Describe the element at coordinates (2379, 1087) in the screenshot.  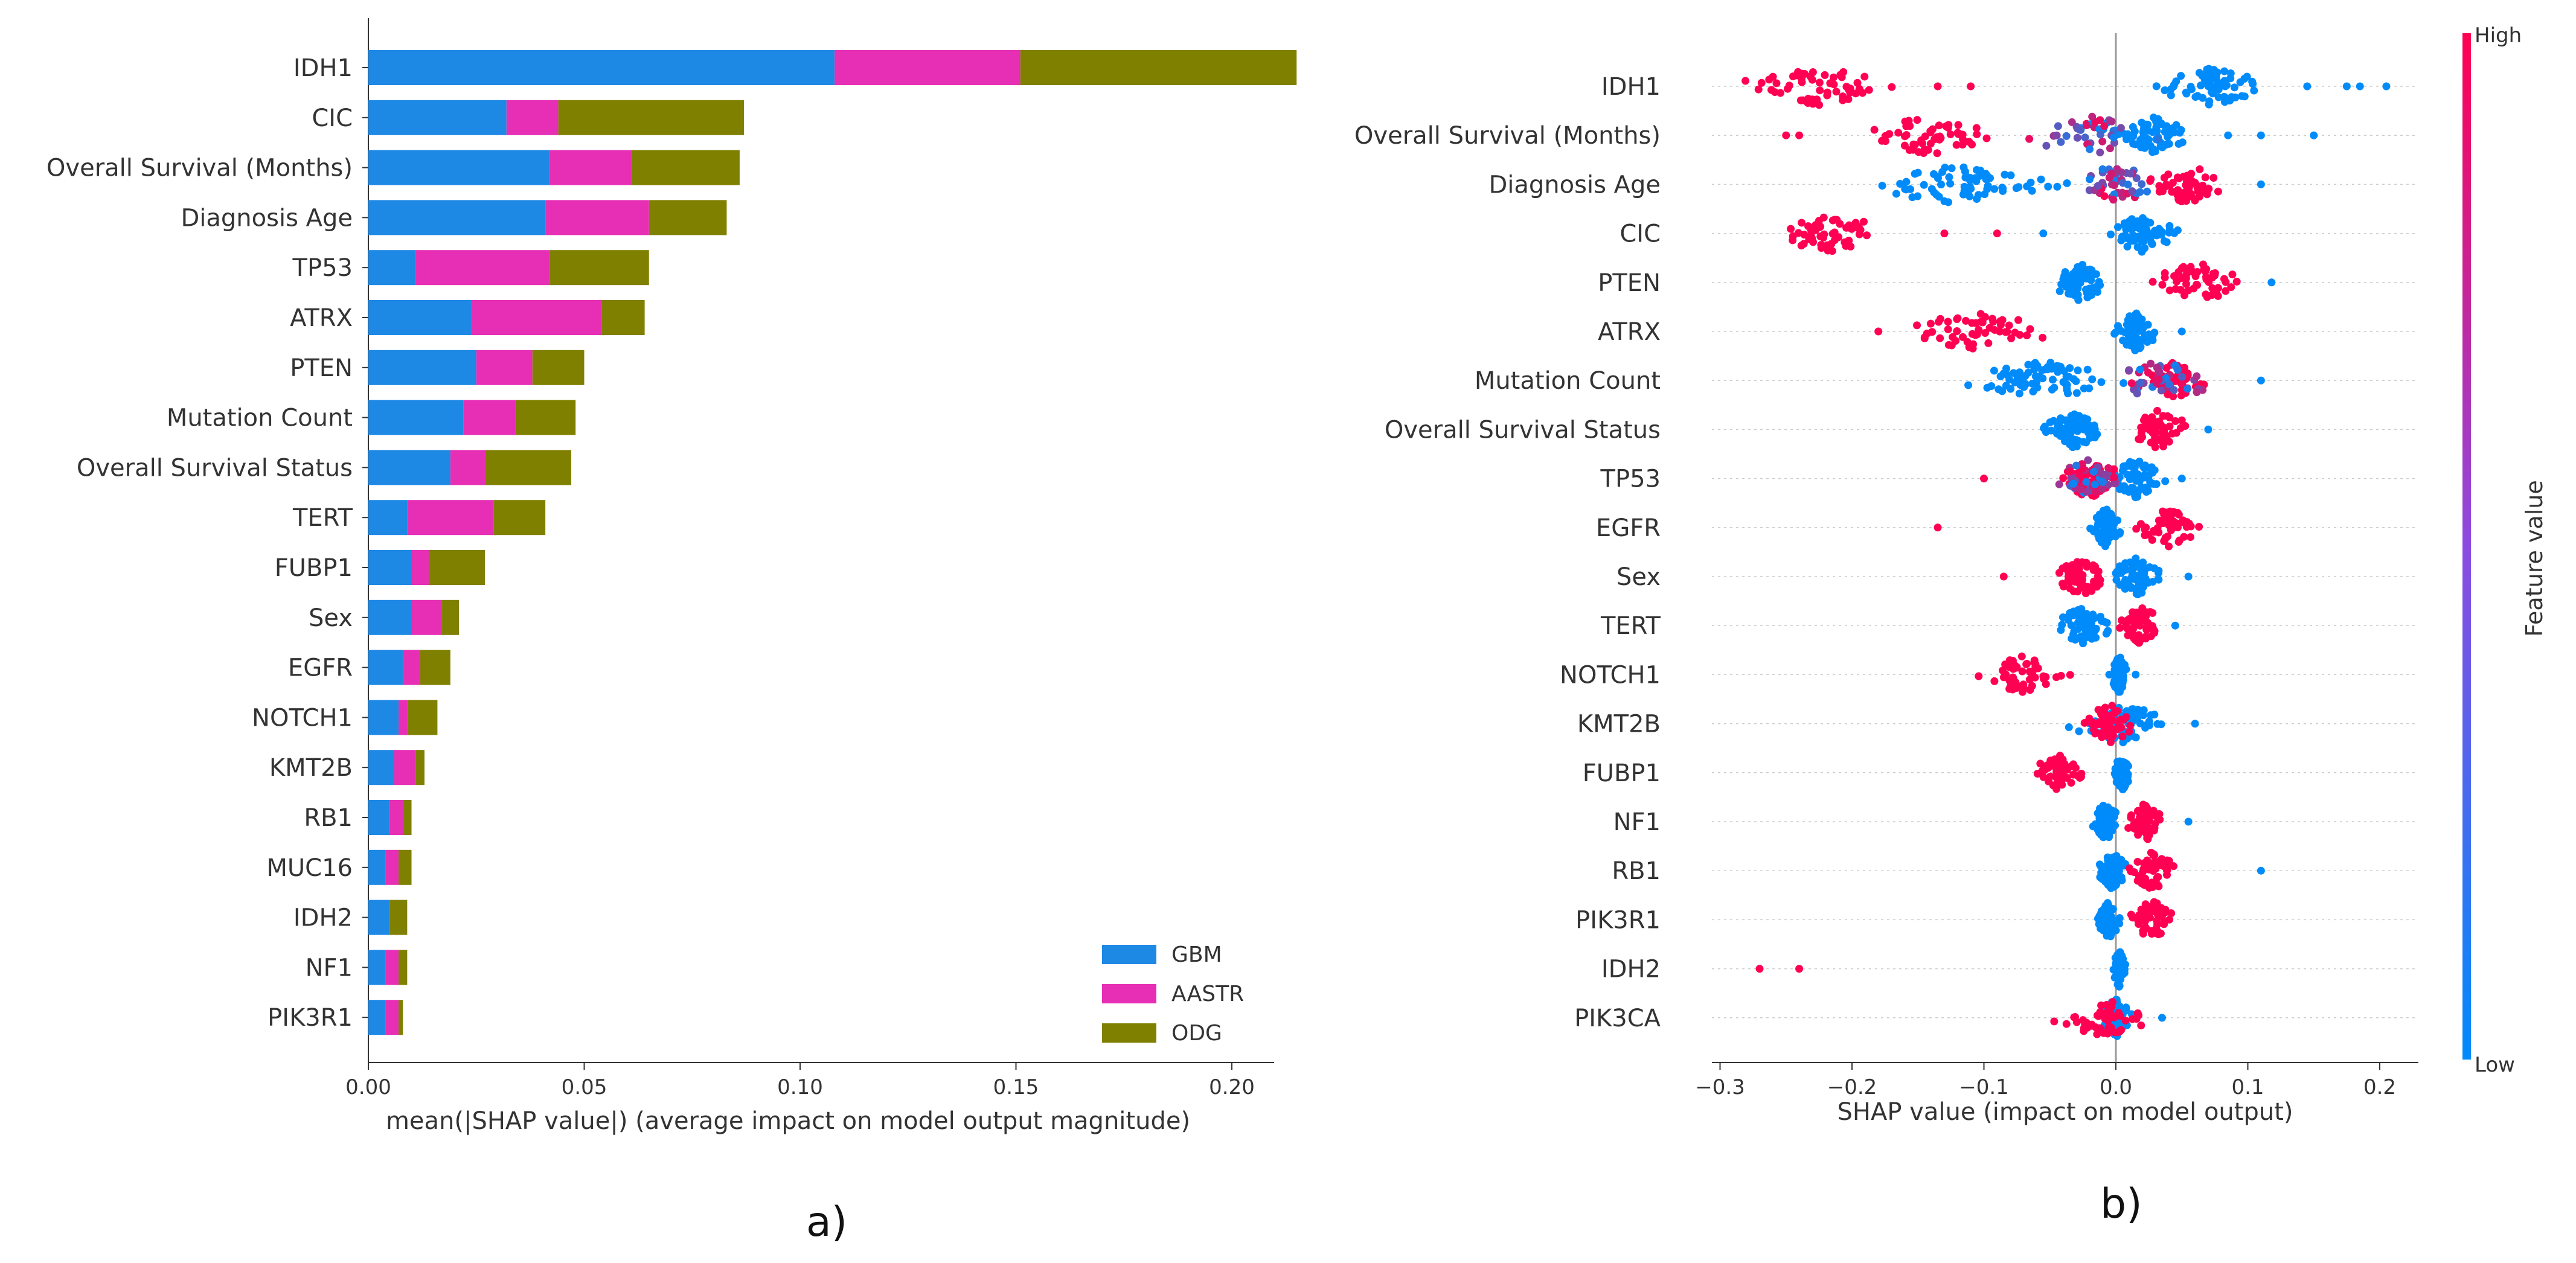
I see `swarm-x-tick-label: 0.2` at that location.